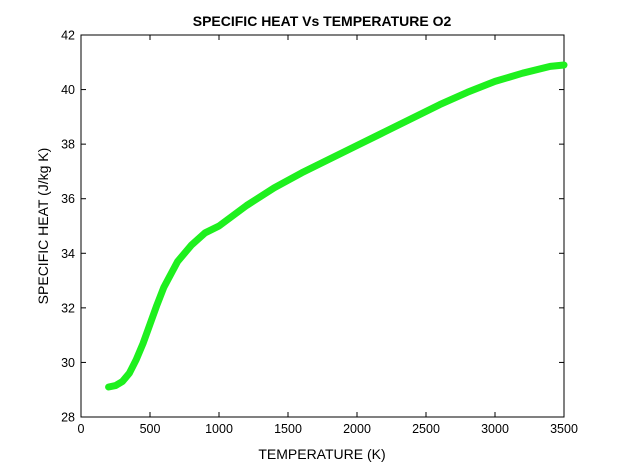 This screenshot has width=624, height=468. Describe the element at coordinates (68, 363) in the screenshot. I see `y-tick-label-30: 30` at that location.